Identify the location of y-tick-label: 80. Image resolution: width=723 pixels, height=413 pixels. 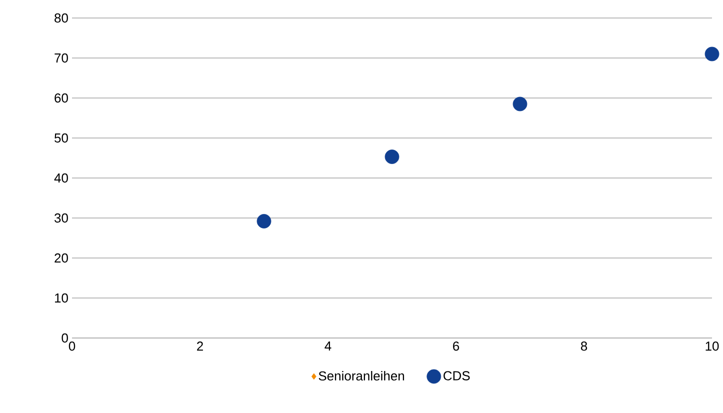
(61, 18).